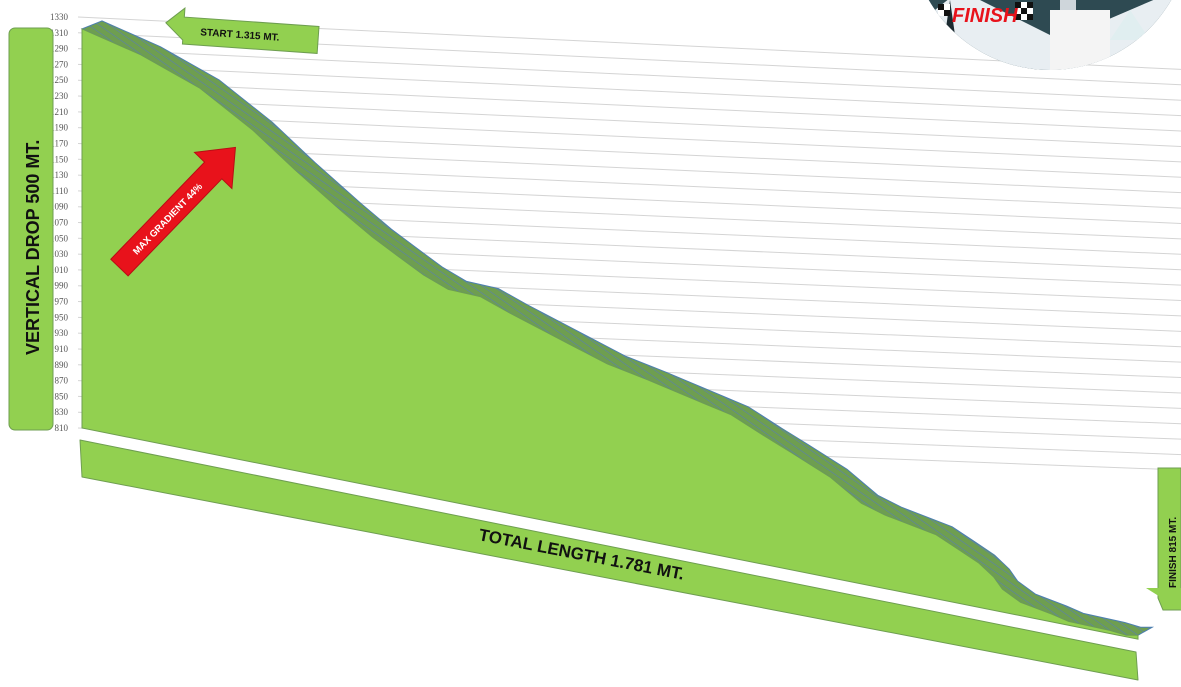 This screenshot has height=687, width=1181. Describe the element at coordinates (62, 333) in the screenshot. I see `y-tick-label: 930` at that location.